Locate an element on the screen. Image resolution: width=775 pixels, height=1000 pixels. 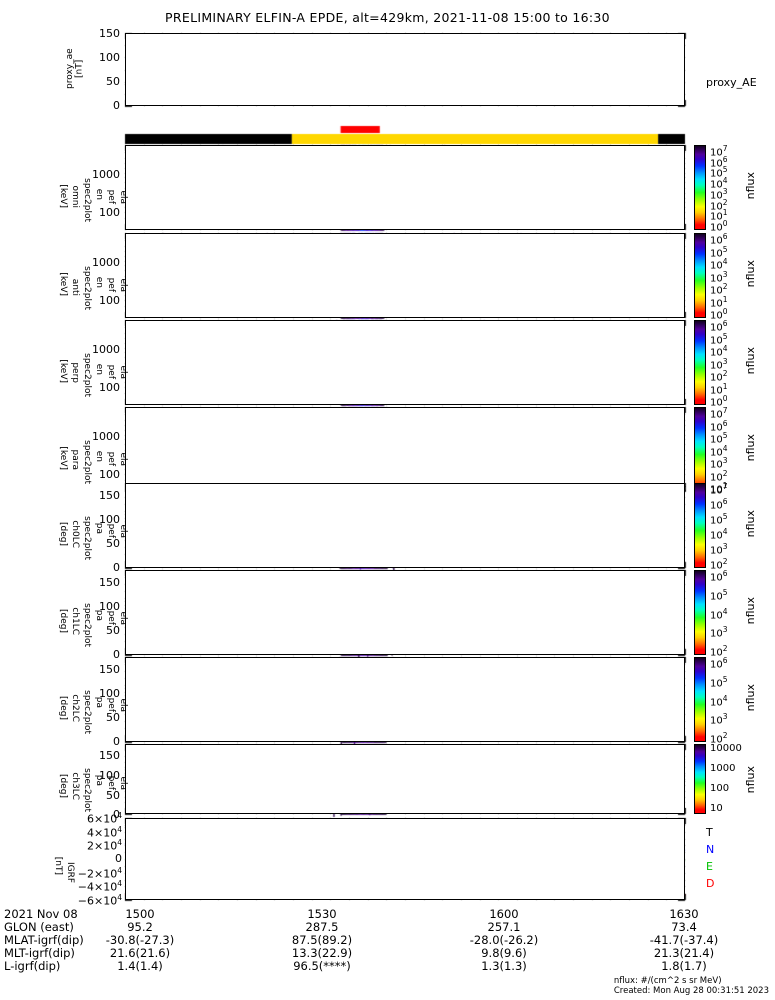
colorbar-en-omni is located at coordinates (700, 187).